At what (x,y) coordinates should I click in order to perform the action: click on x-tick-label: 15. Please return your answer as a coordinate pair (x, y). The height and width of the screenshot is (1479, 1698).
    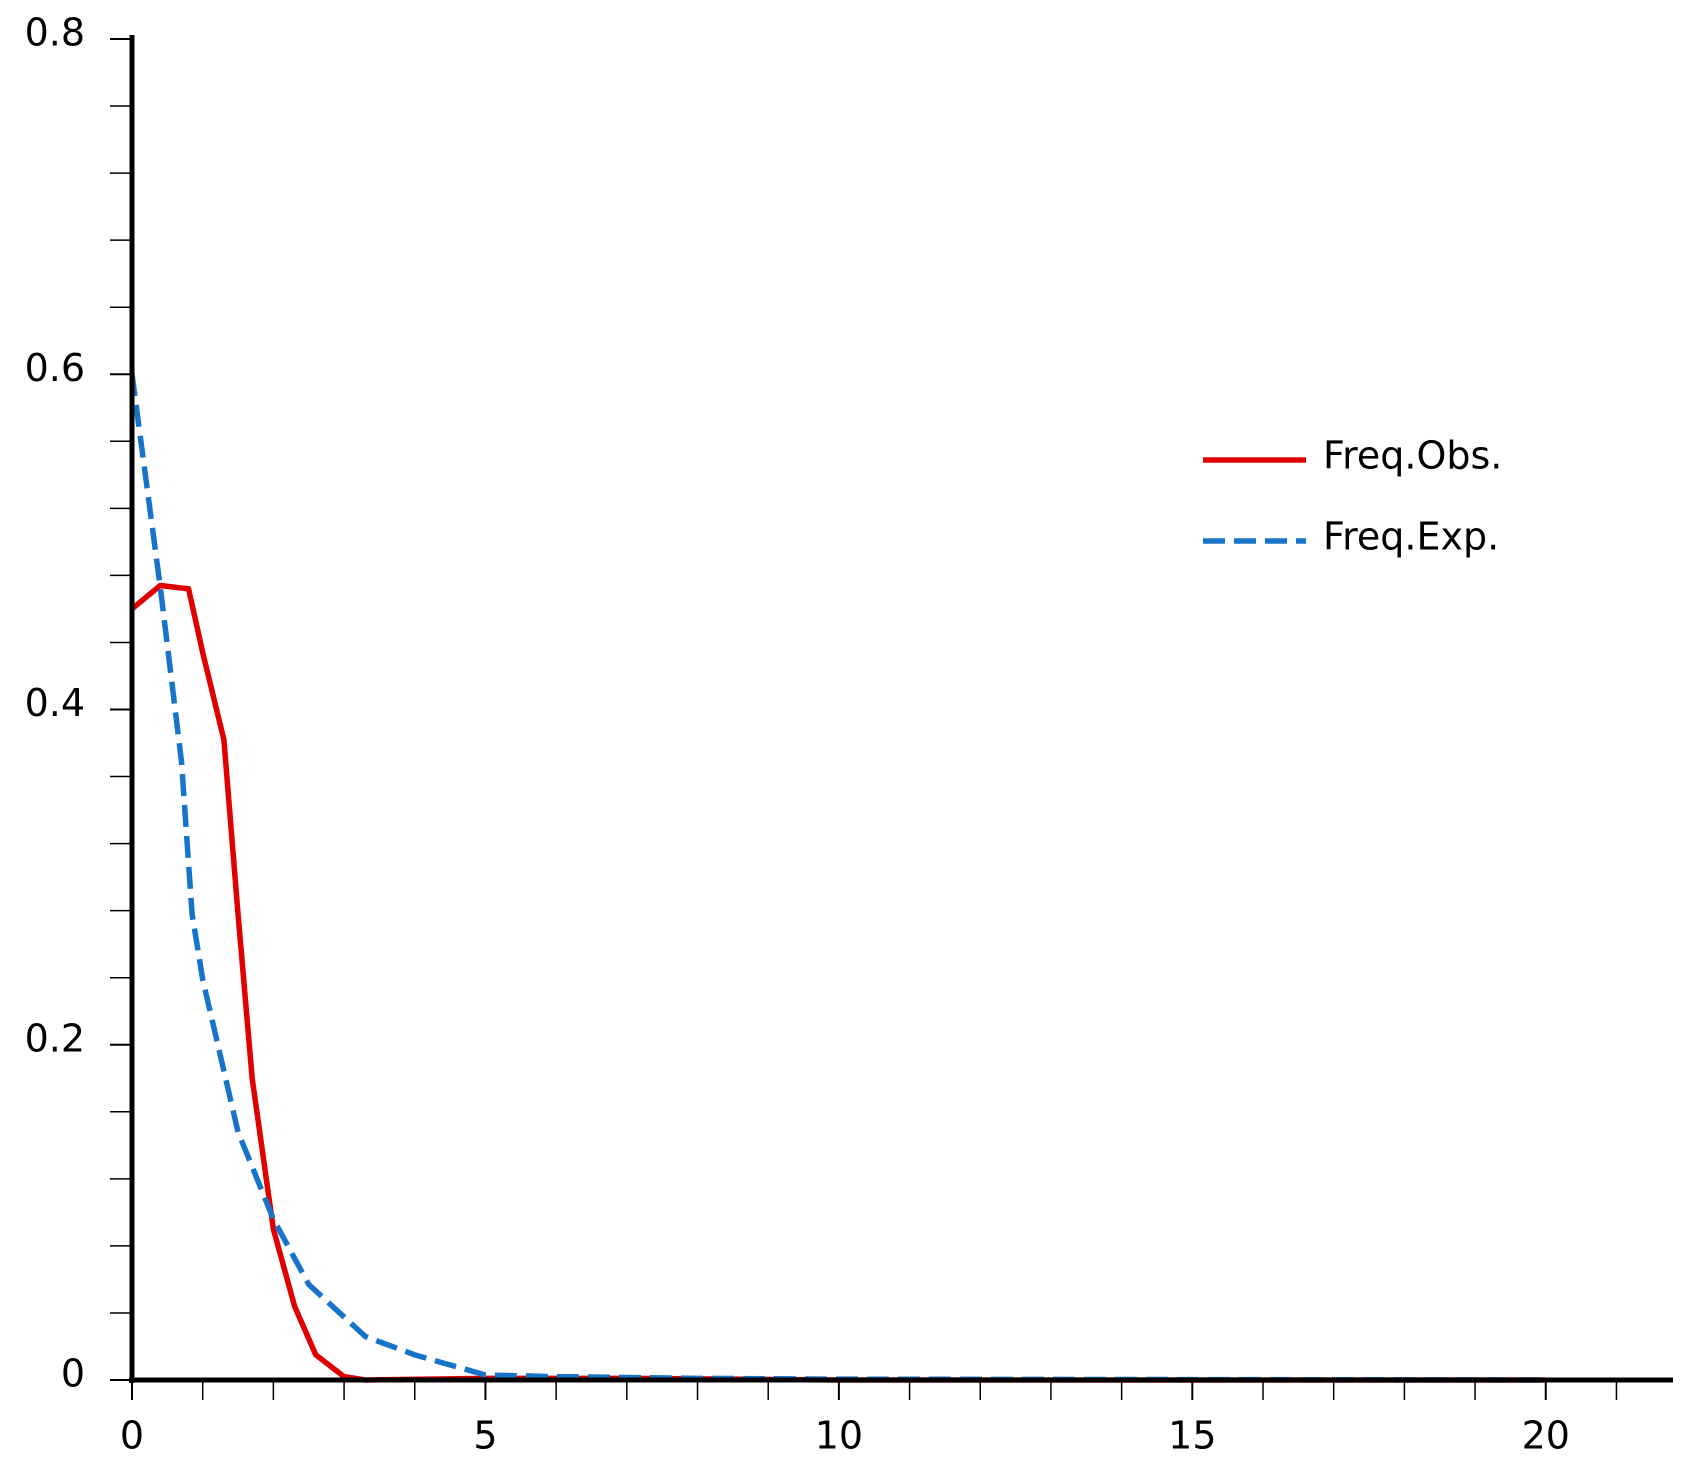
    Looking at the image, I should click on (1192, 1436).